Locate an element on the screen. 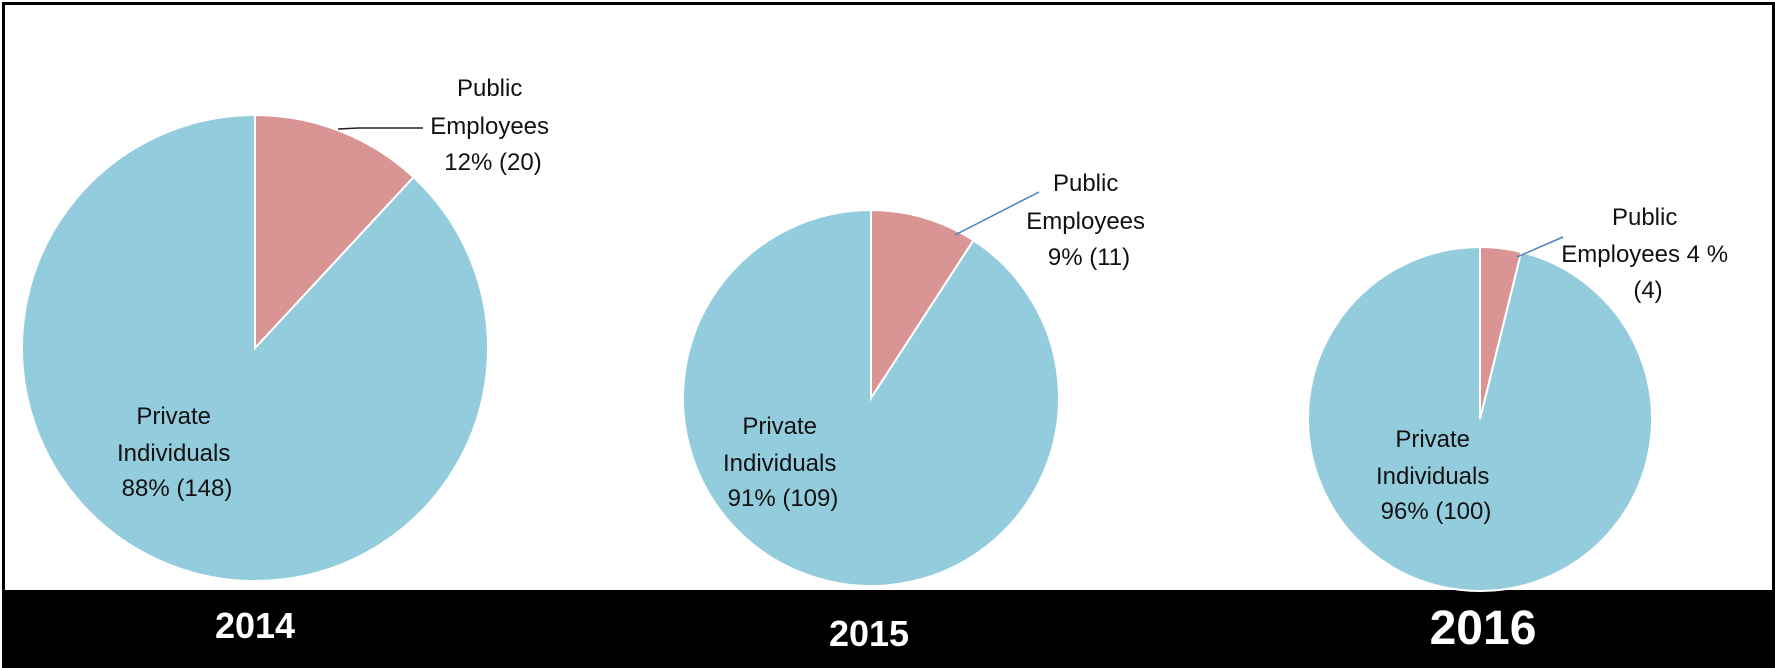 The height and width of the screenshot is (668, 1775). label-2016-private-individuals: Private Individuals 96% (100) is located at coordinates (1436, 475).